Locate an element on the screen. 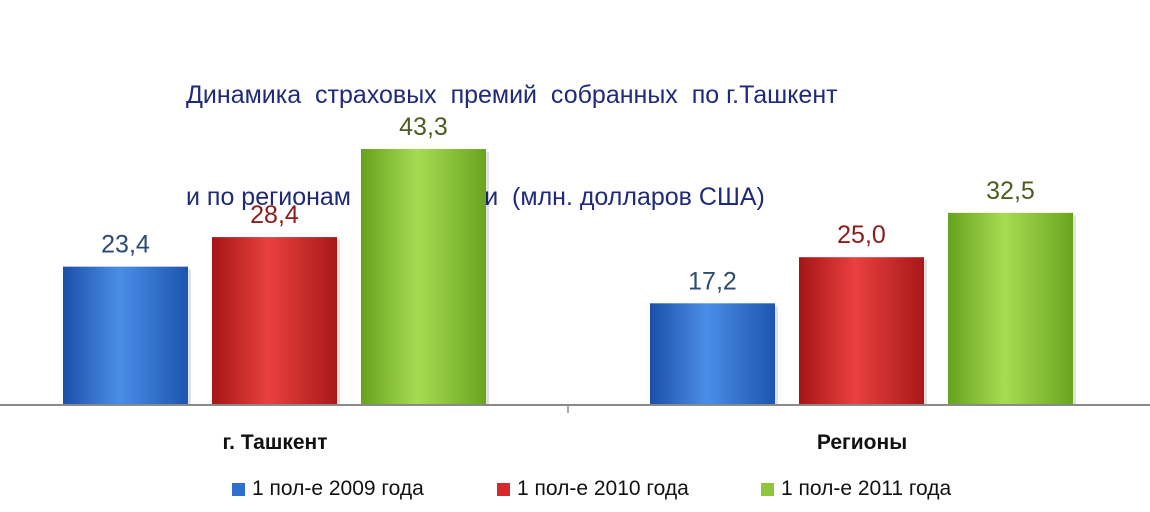 Image resolution: width=1150 pixels, height=512 pixels. legend-item-2011: 1 пол-е 2011 года is located at coordinates (856, 489).